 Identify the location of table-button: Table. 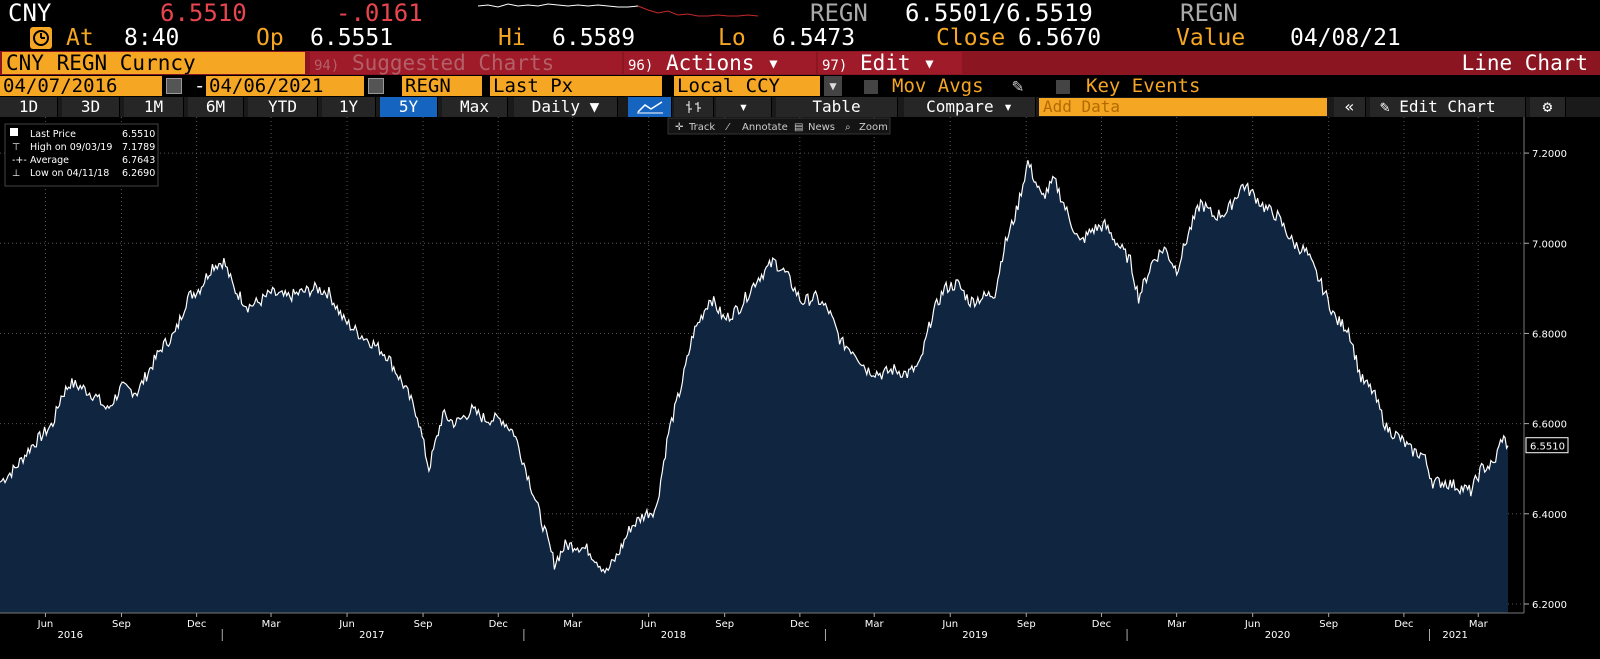
(837, 107).